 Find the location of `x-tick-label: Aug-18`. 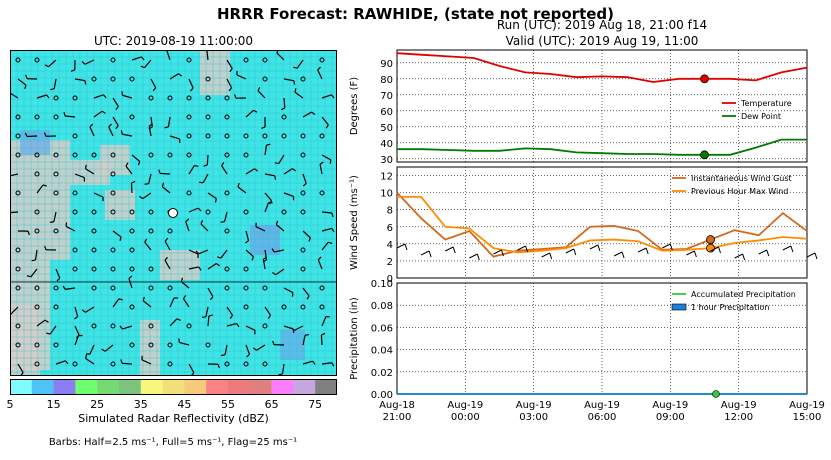

x-tick-label: Aug-18 is located at coordinates (397, 405).